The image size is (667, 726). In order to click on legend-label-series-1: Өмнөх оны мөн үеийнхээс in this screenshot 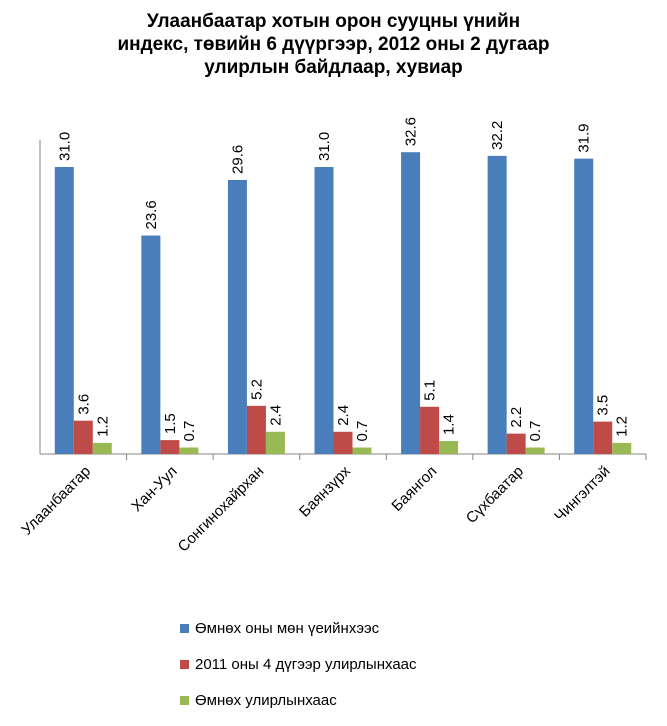, I will do `click(287, 628)`.